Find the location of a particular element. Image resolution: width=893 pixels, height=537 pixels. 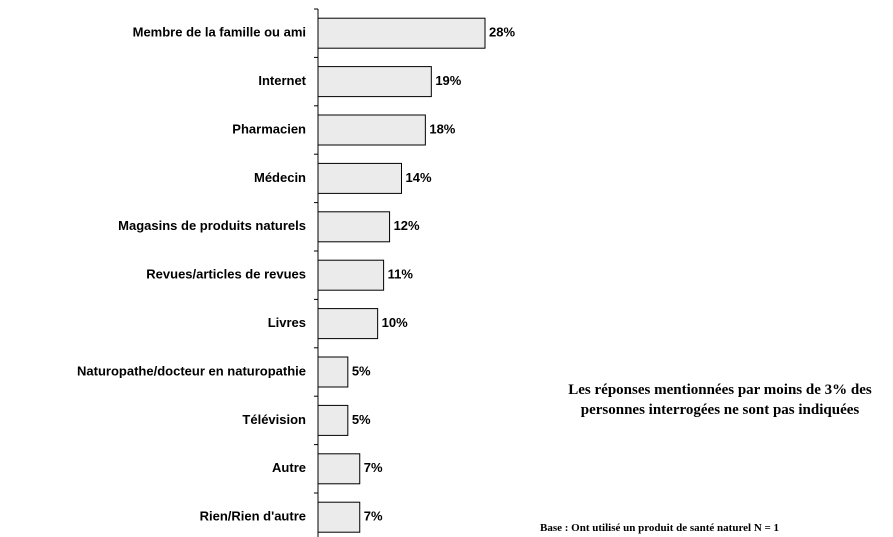

value-label: 19% is located at coordinates (448, 80).